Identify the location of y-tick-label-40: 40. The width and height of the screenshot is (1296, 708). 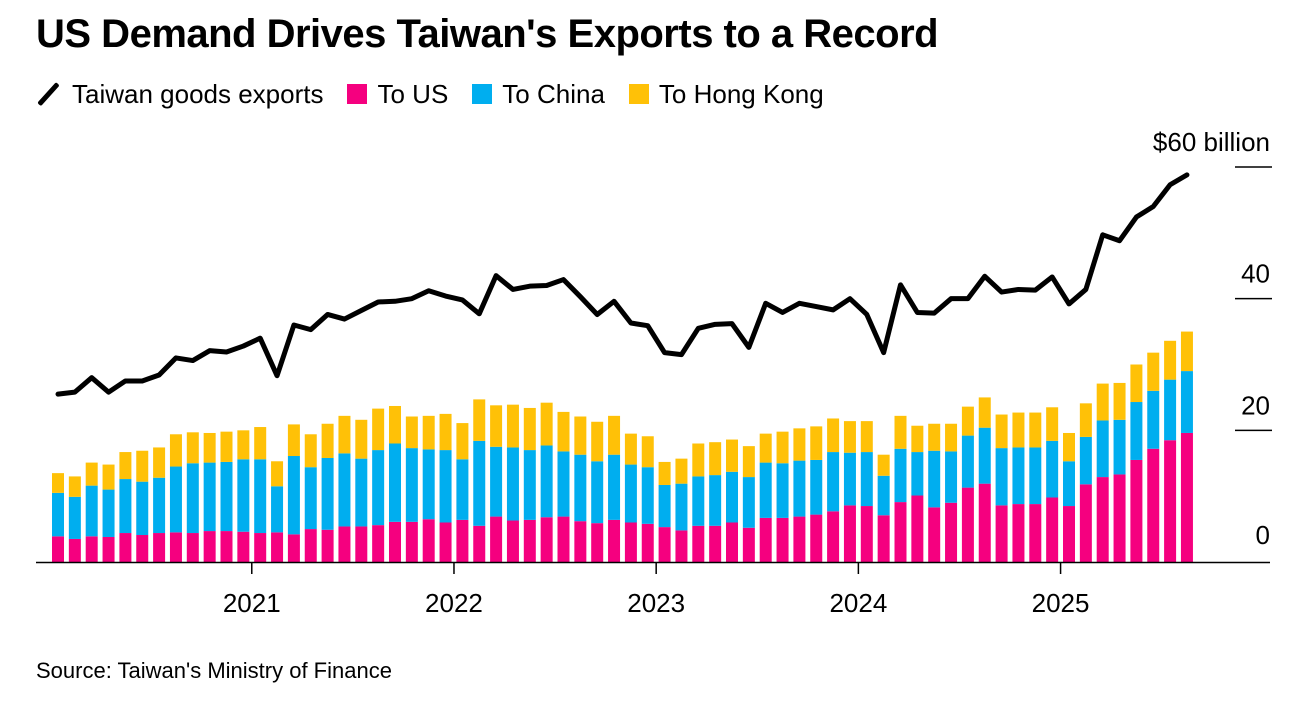
(1255, 274).